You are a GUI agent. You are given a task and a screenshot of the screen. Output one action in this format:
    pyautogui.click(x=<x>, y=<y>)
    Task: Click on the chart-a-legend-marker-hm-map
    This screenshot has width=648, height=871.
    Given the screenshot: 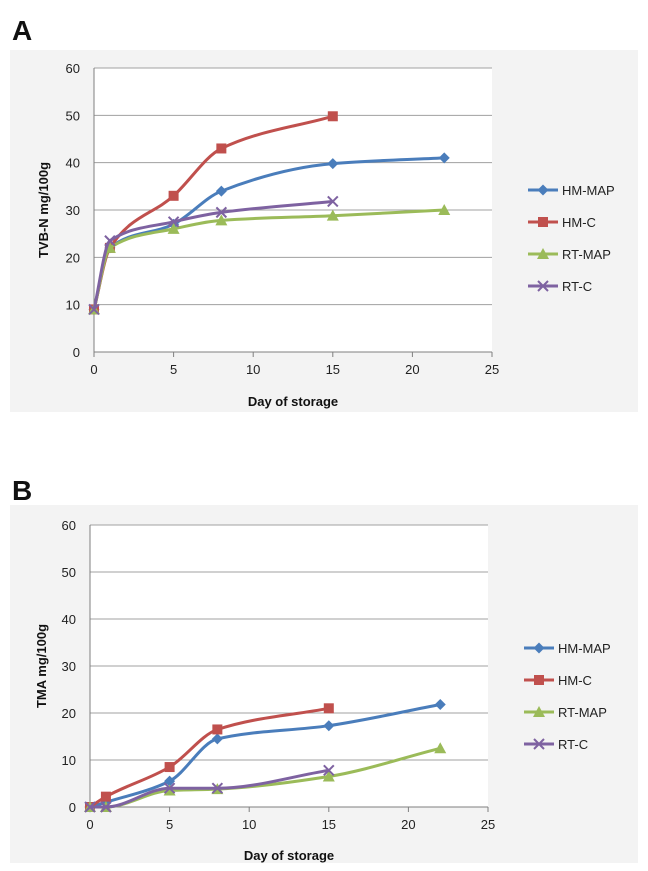 What is the action you would take?
    pyautogui.click(x=543, y=190)
    